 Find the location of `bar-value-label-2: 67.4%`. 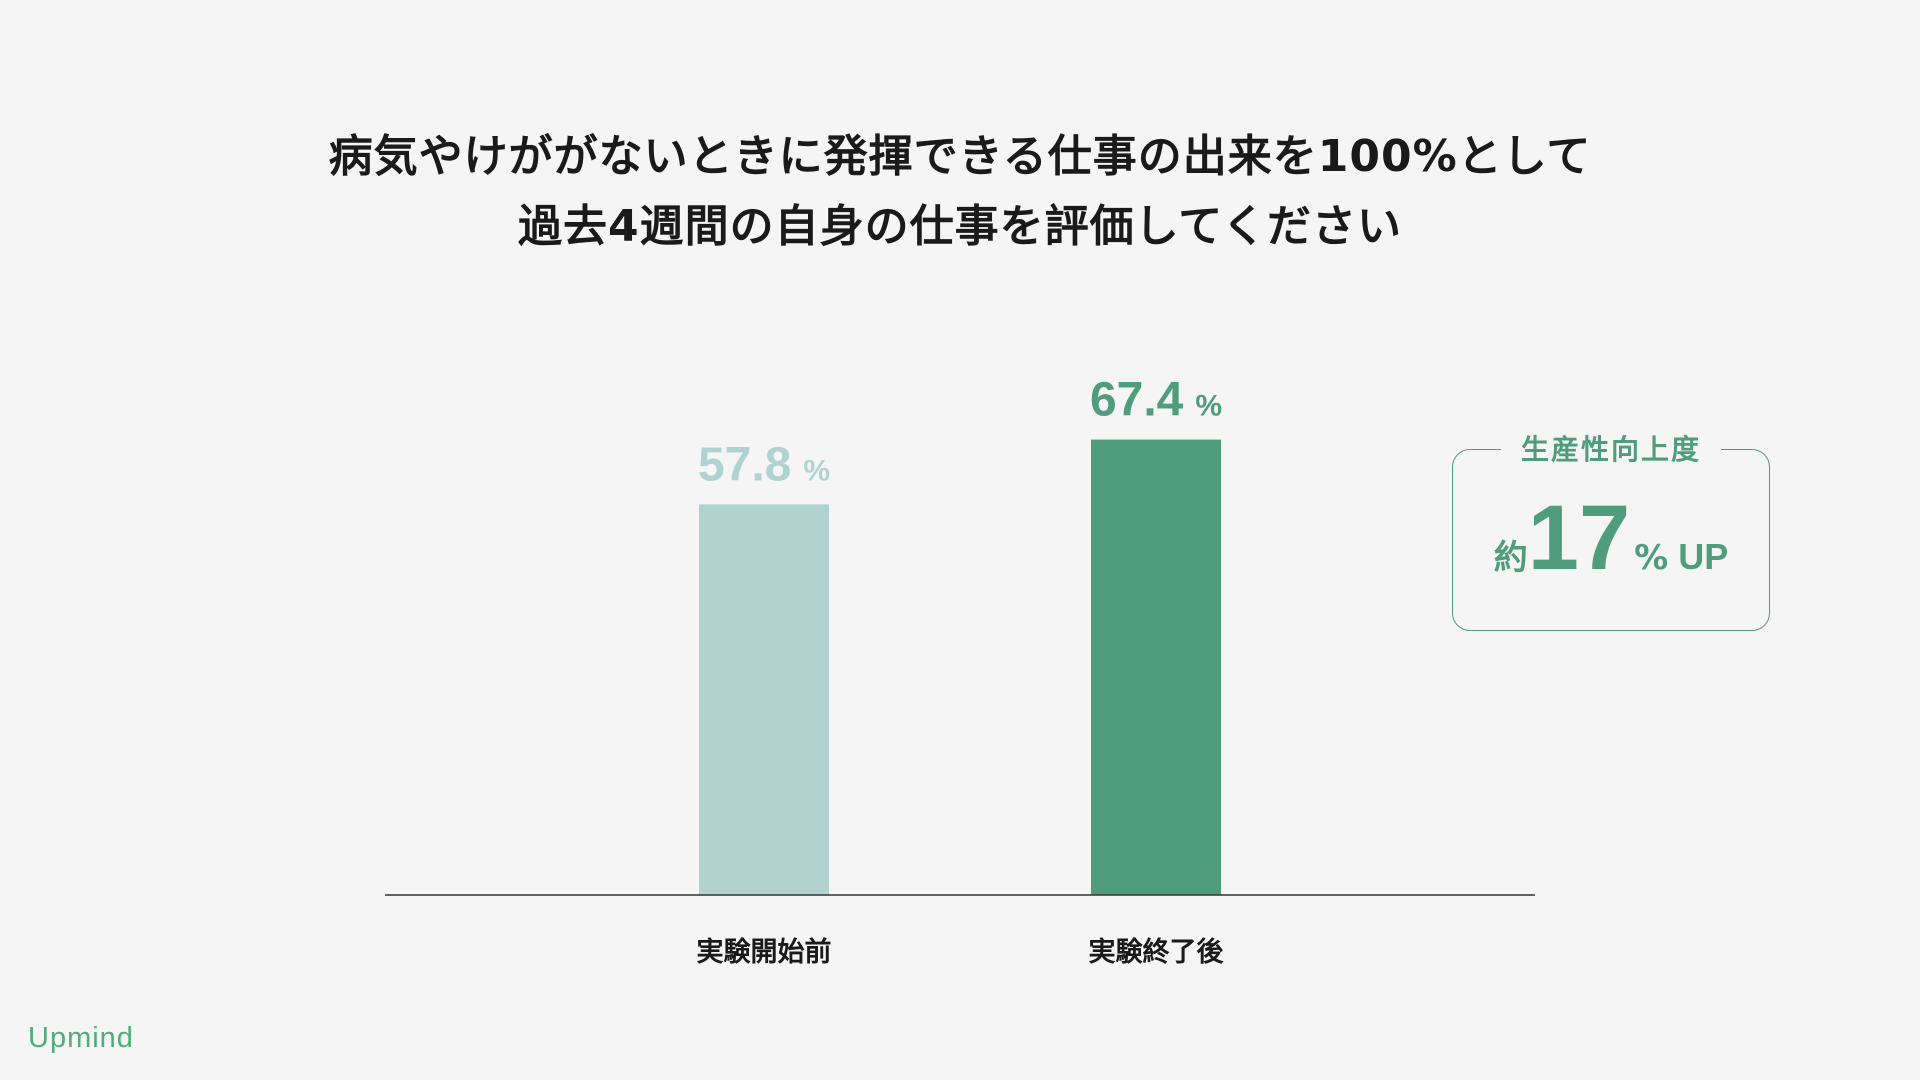

bar-value-label-2: 67.4% is located at coordinates (1156, 400).